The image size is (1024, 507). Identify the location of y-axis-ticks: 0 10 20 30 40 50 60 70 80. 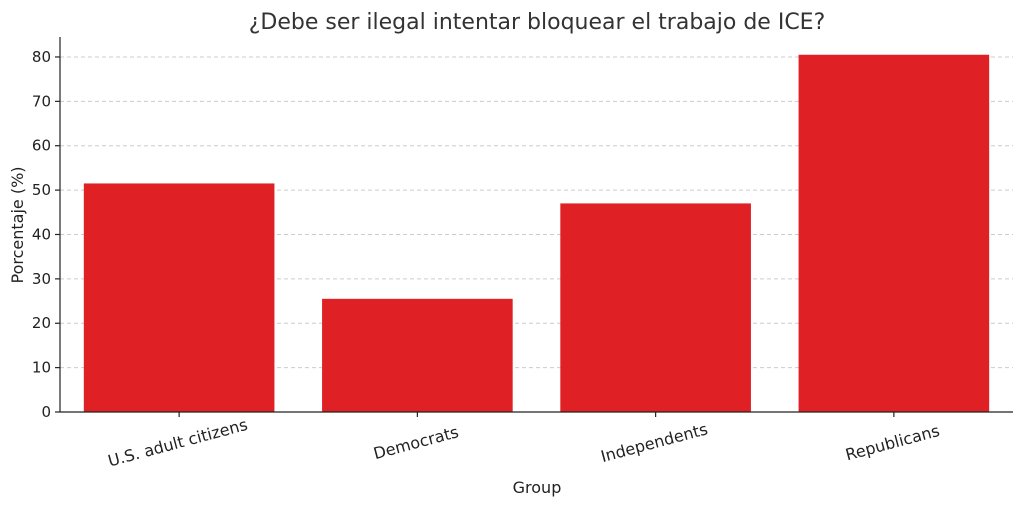
(46, 234).